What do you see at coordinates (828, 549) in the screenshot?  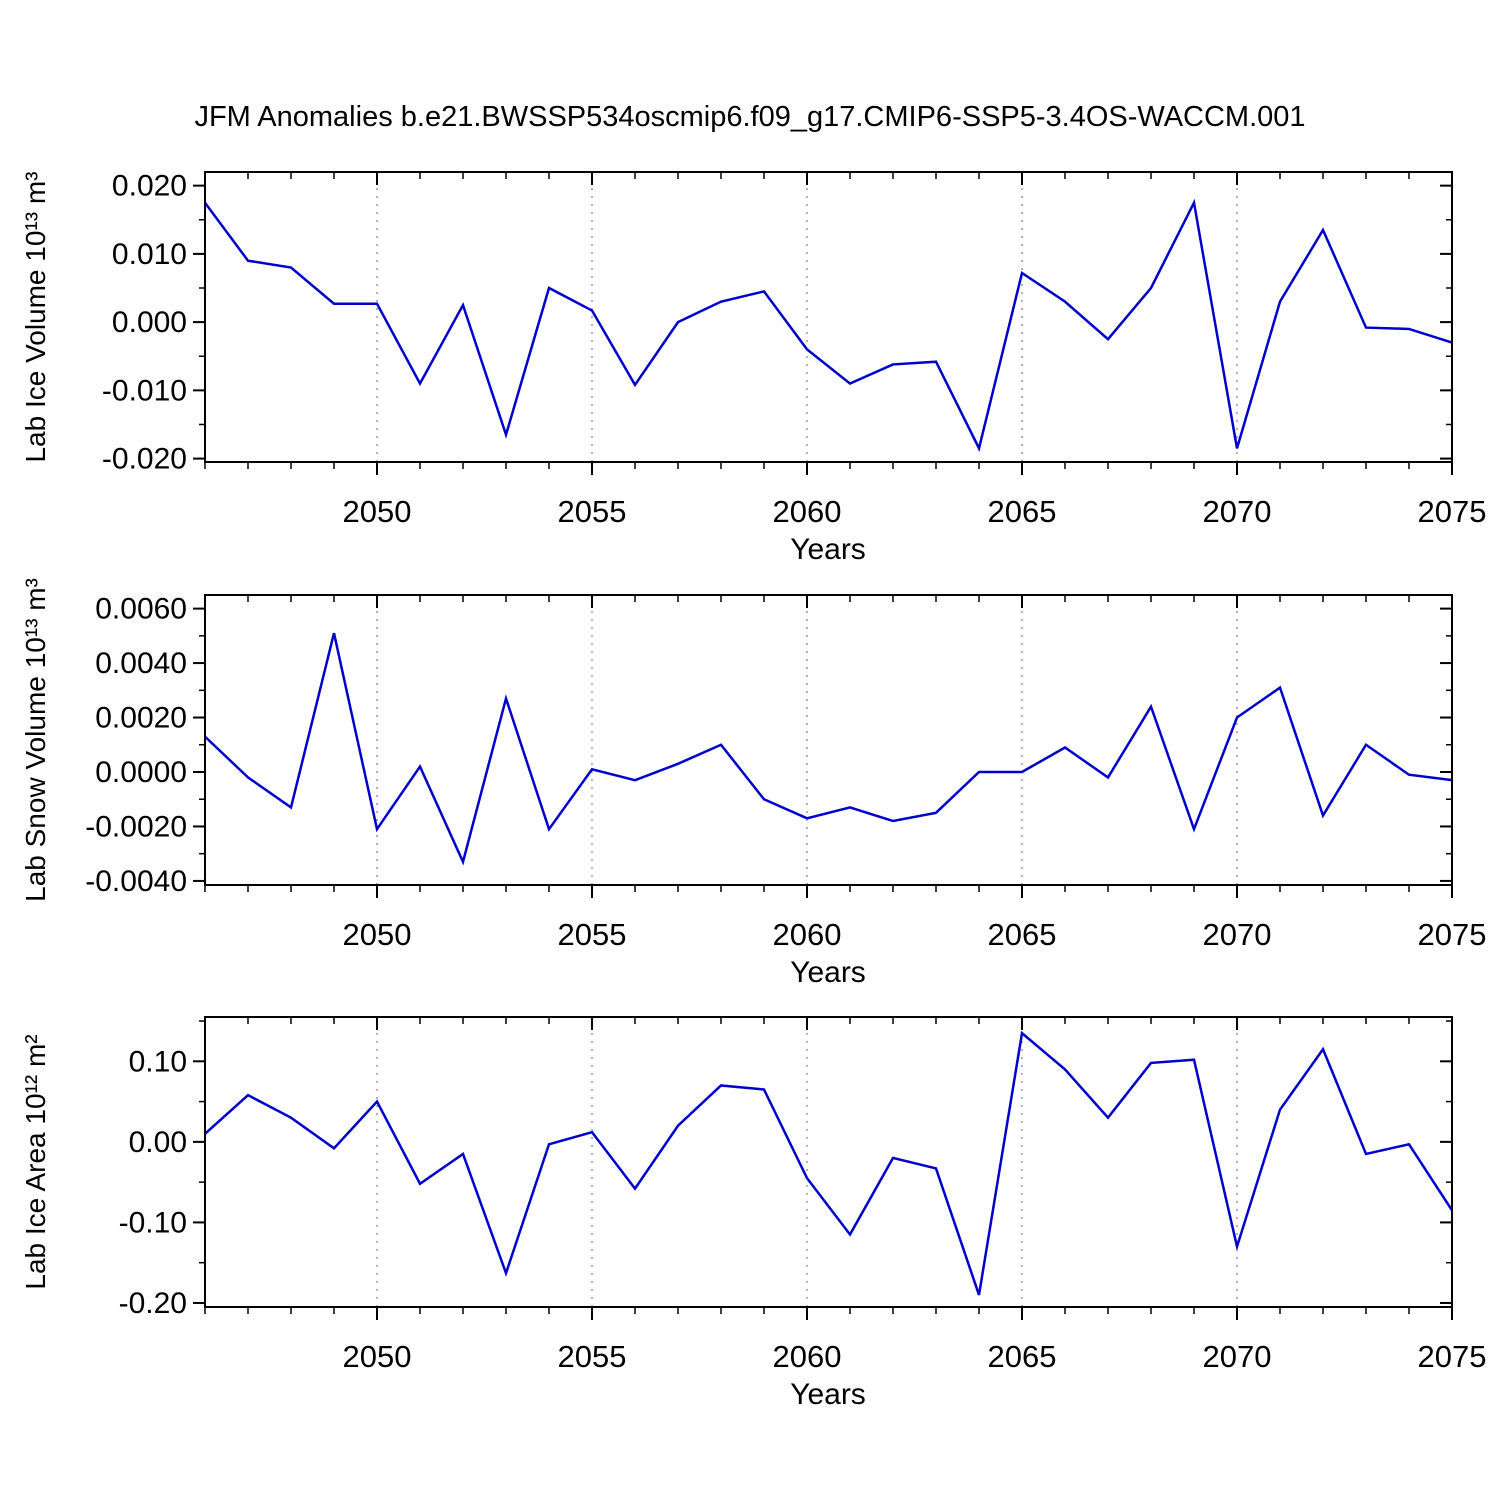 I see `x-axis-label-ice-volume: Years` at bounding box center [828, 549].